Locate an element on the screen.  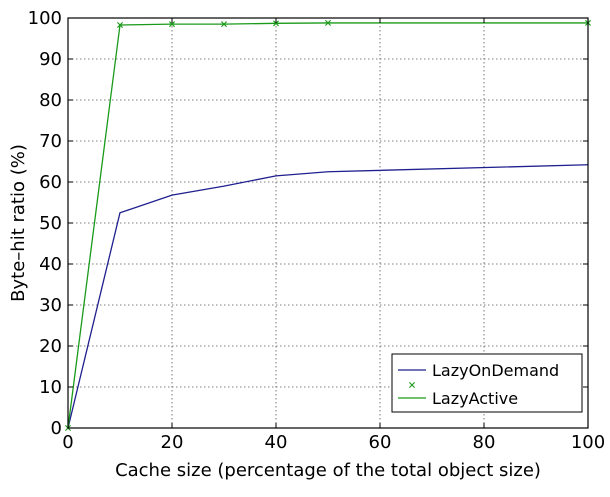
x-tick-label: 40 is located at coordinates (276, 442).